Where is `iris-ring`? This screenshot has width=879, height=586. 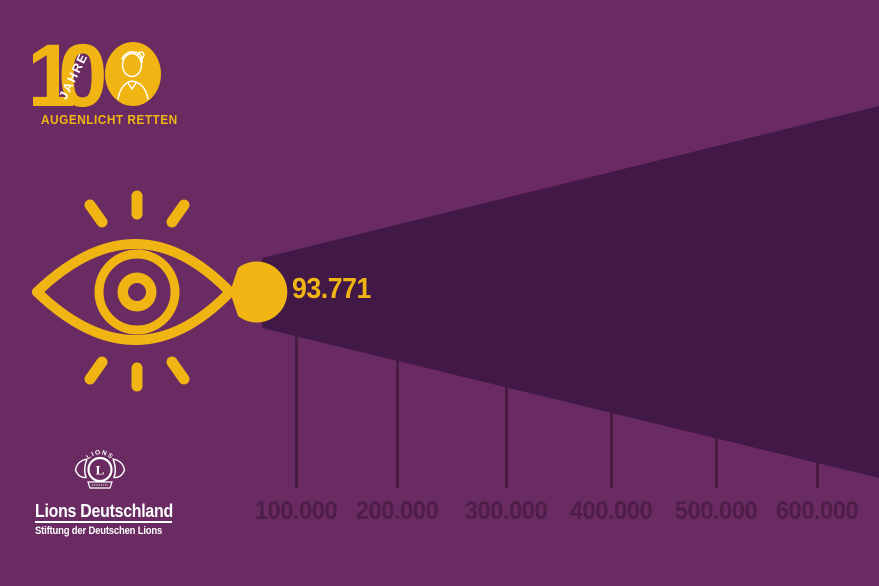 iris-ring is located at coordinates (137, 292).